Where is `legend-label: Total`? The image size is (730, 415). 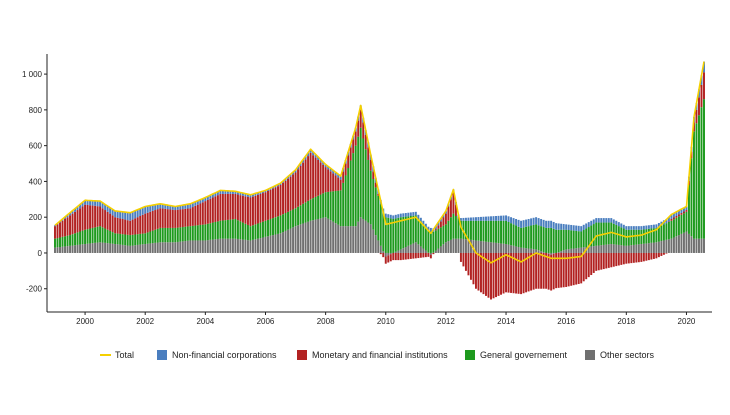
legend-label: Total is located at coordinates (124, 355).